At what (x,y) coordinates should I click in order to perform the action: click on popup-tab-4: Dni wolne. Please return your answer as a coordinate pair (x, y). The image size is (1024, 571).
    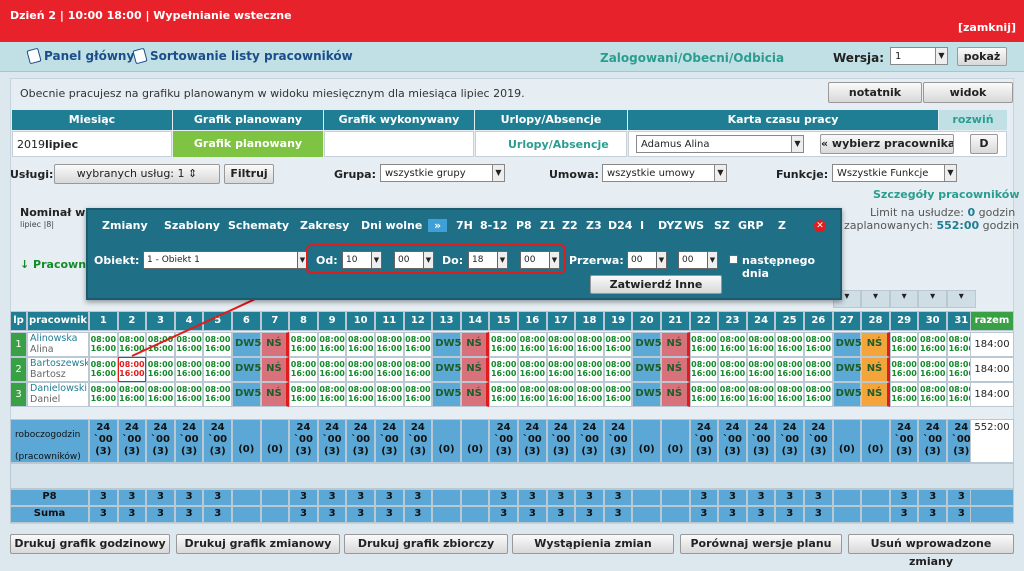
    Looking at the image, I should click on (392, 225).